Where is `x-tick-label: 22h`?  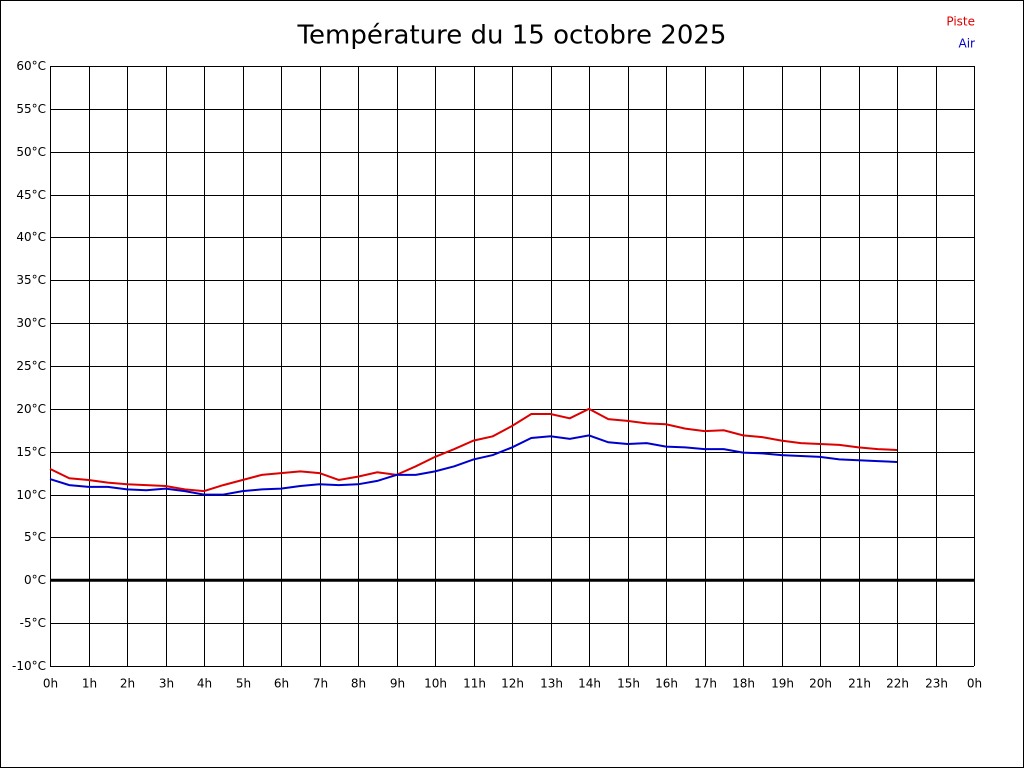
x-tick-label: 22h is located at coordinates (897, 684).